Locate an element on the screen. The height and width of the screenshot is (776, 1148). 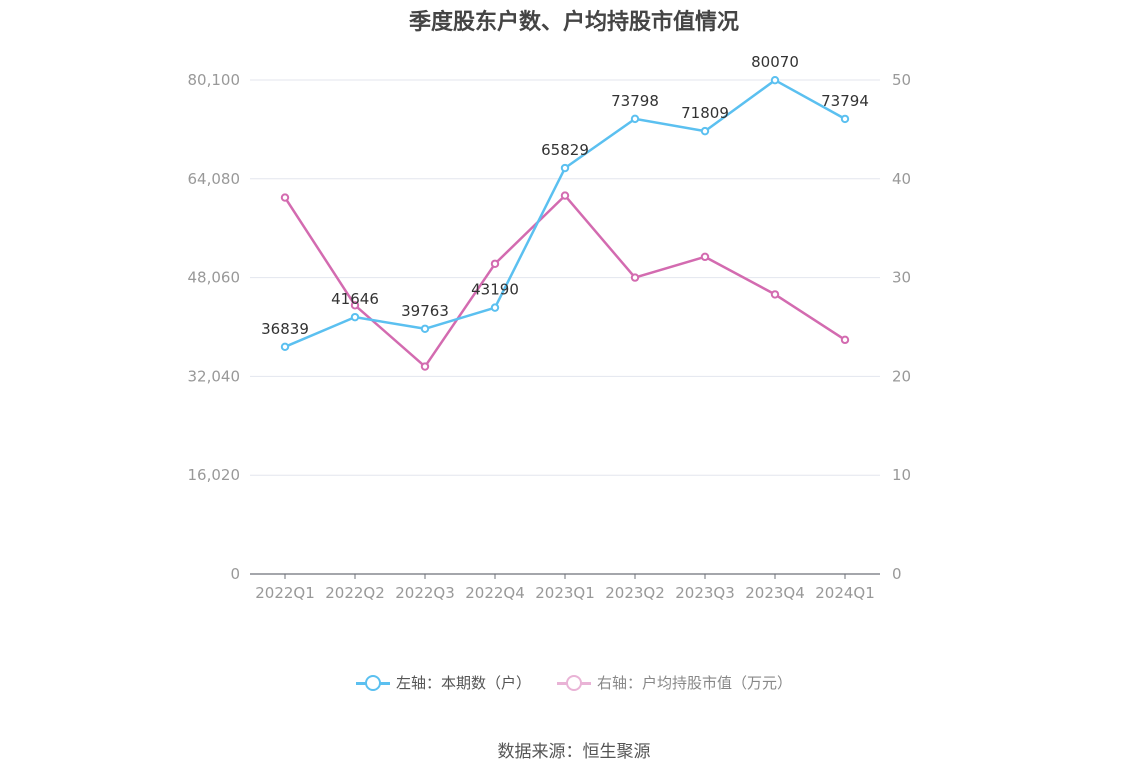
x-axis-tick-label: 2023Q4 is located at coordinates (775, 593).